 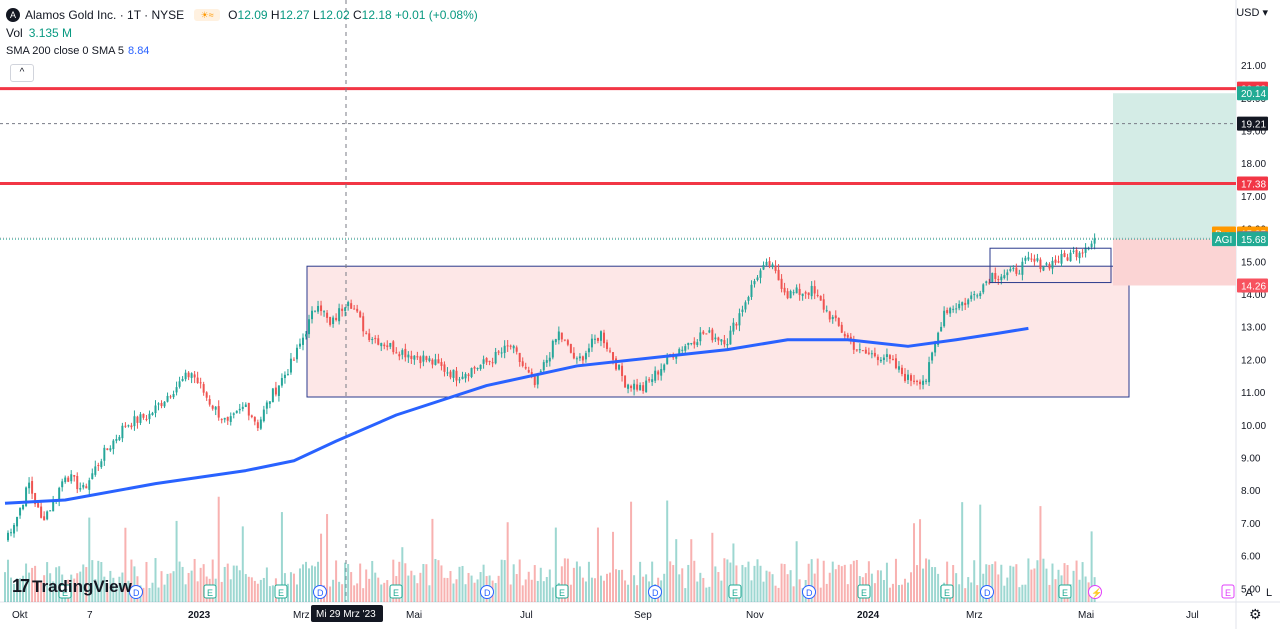 What do you see at coordinates (72, 586) in the screenshot?
I see `tradingview-logo: 17 TradingView` at bounding box center [72, 586].